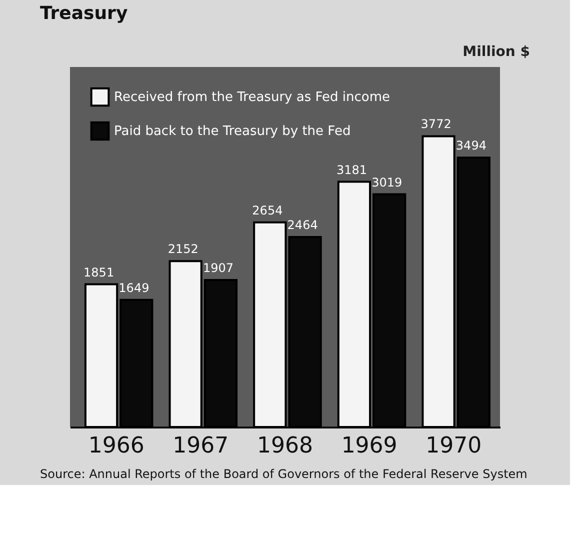 The height and width of the screenshot is (545, 571). What do you see at coordinates (218, 267) in the screenshot?
I see `data-label: 1907` at bounding box center [218, 267].